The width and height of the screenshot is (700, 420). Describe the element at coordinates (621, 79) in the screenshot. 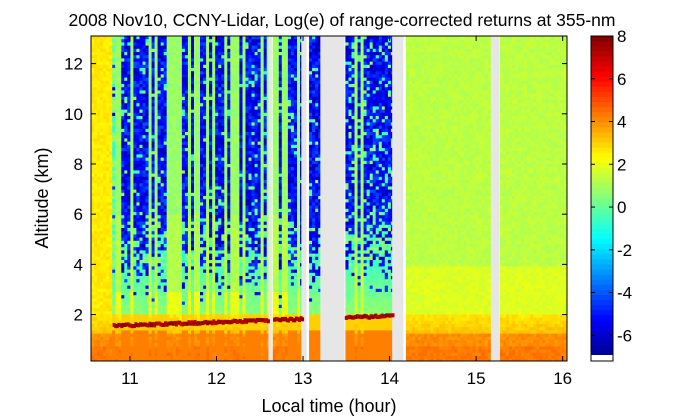

I see `colorbar-tick-label: 6` at that location.